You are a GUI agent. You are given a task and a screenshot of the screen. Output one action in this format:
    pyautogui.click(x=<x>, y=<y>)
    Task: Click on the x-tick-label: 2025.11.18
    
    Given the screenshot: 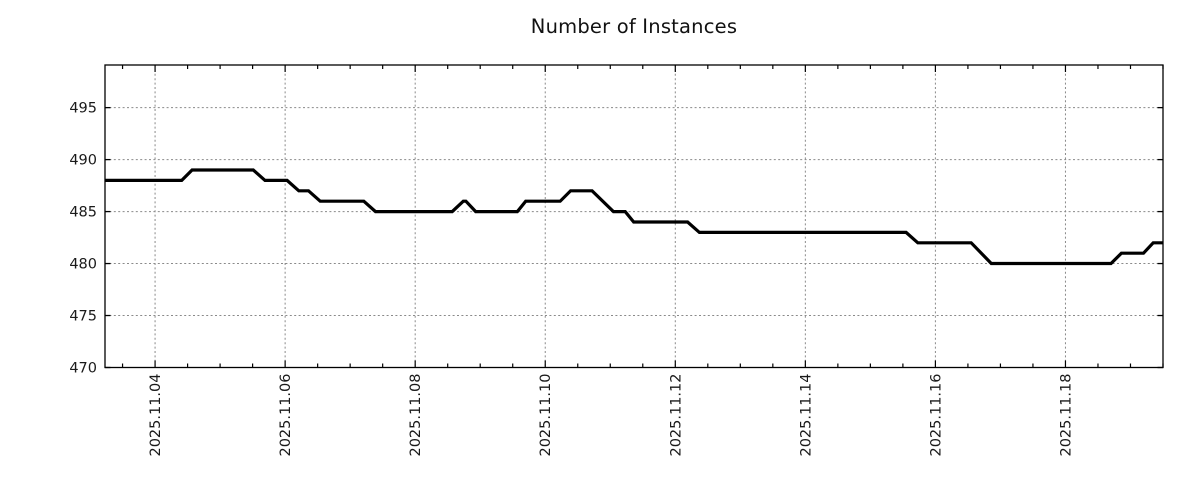 What is the action you would take?
    pyautogui.click(x=1066, y=415)
    